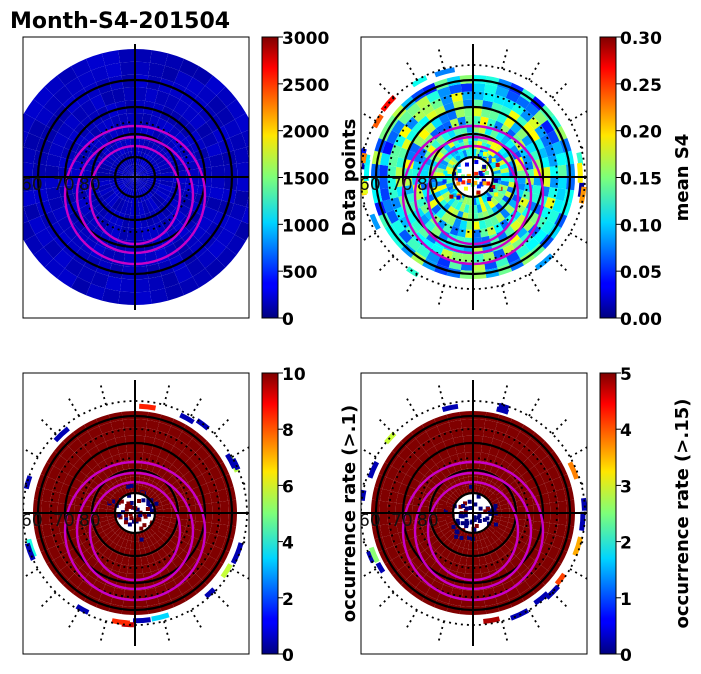  Describe the element at coordinates (641, 86) in the screenshot. I see `colorbar-tick-label: 0.25` at that location.